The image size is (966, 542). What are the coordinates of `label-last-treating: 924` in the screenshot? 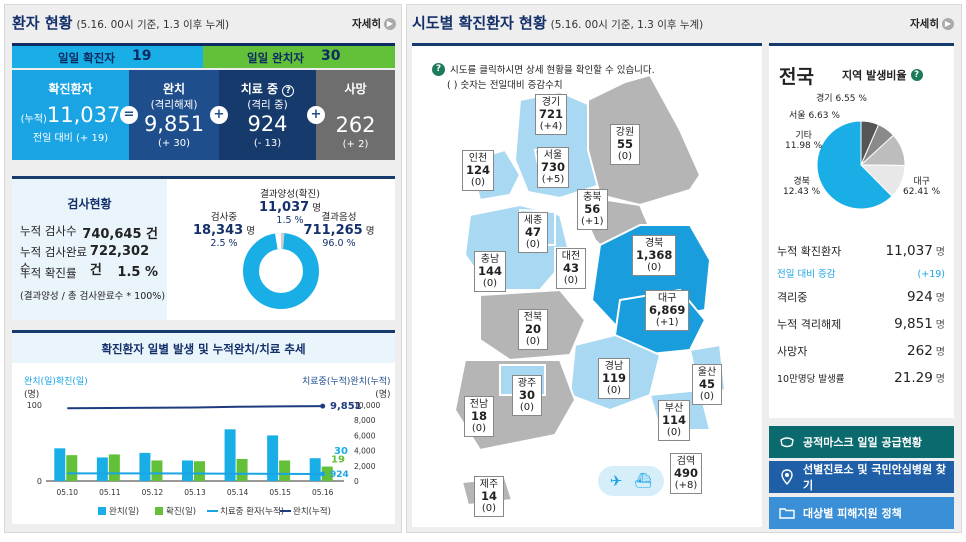 It's located at (339, 475).